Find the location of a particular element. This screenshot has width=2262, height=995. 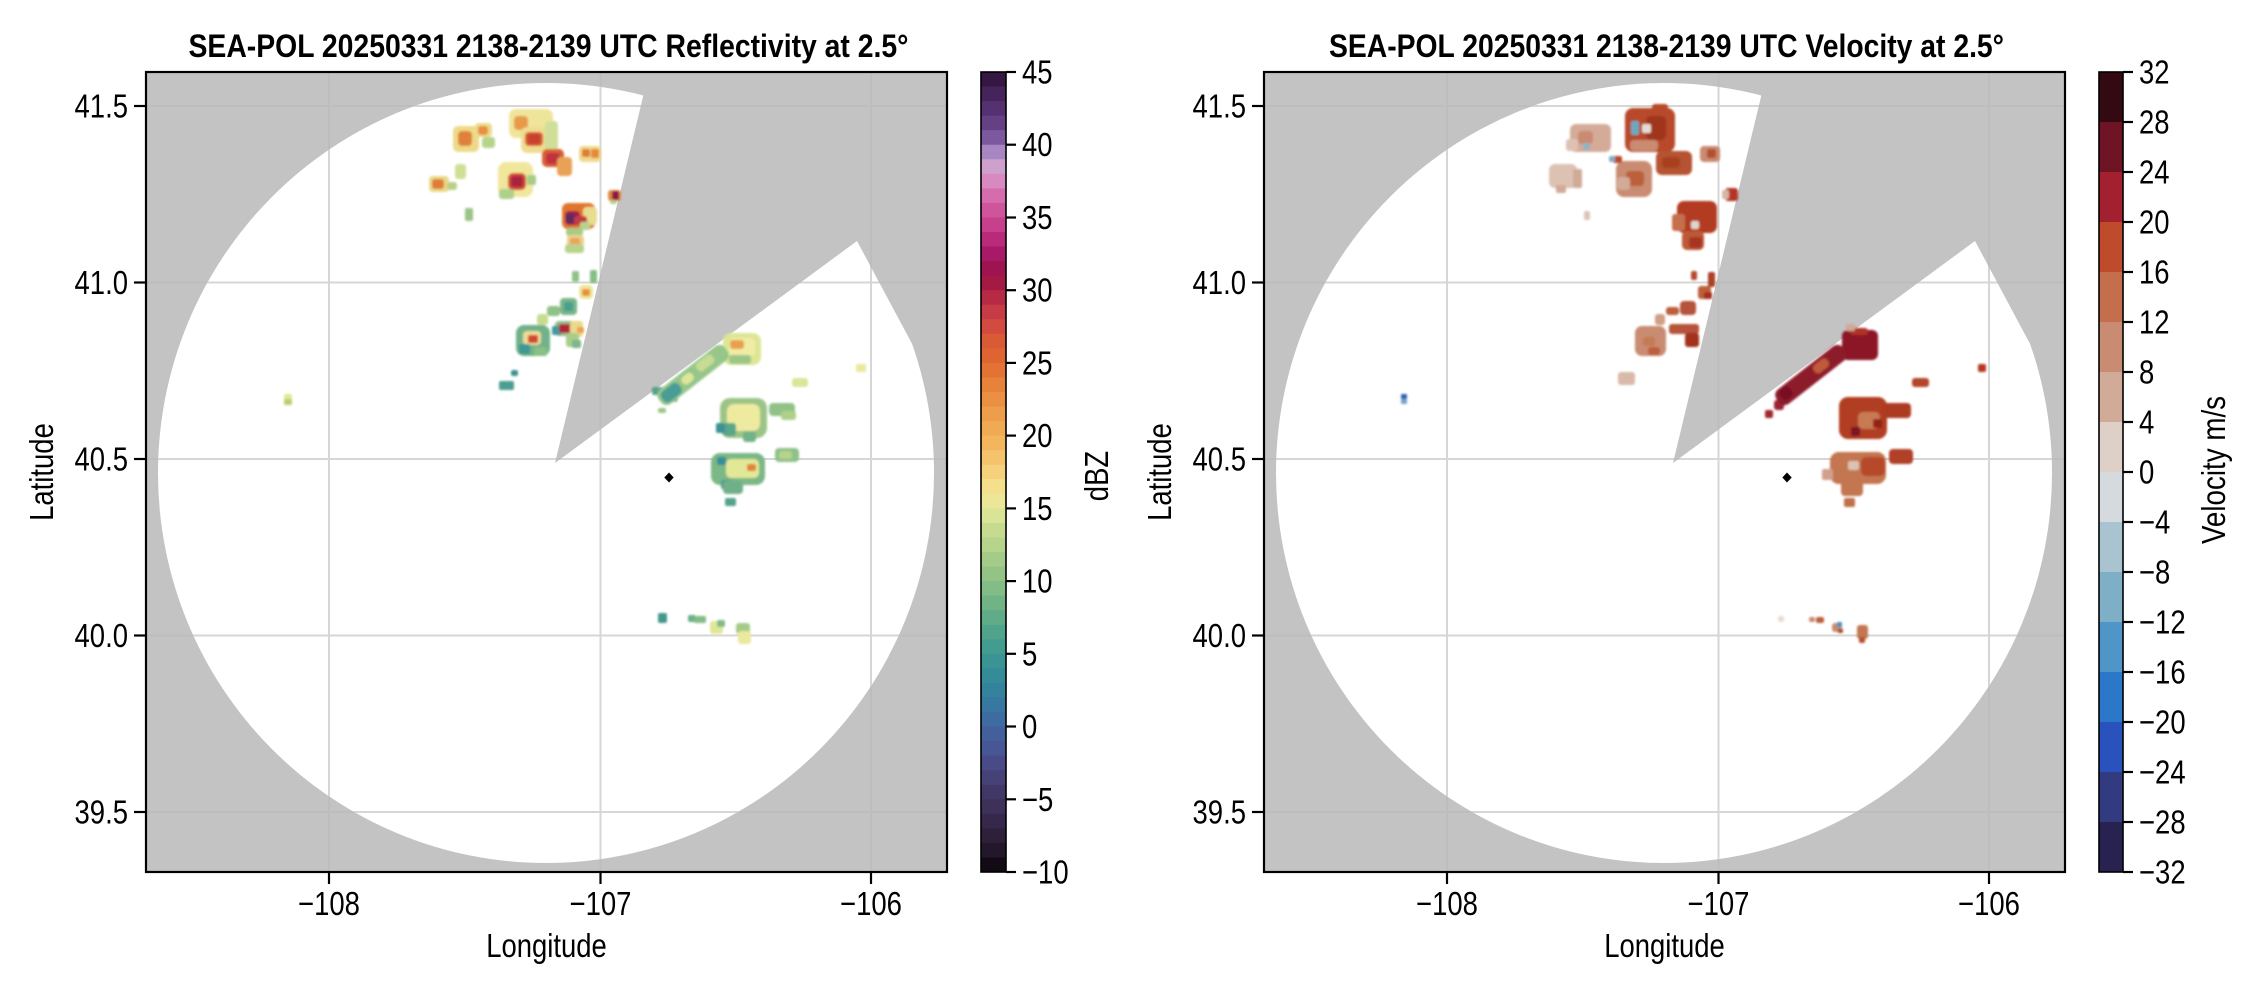

svg-text: 24 is located at coordinates (2154, 173).